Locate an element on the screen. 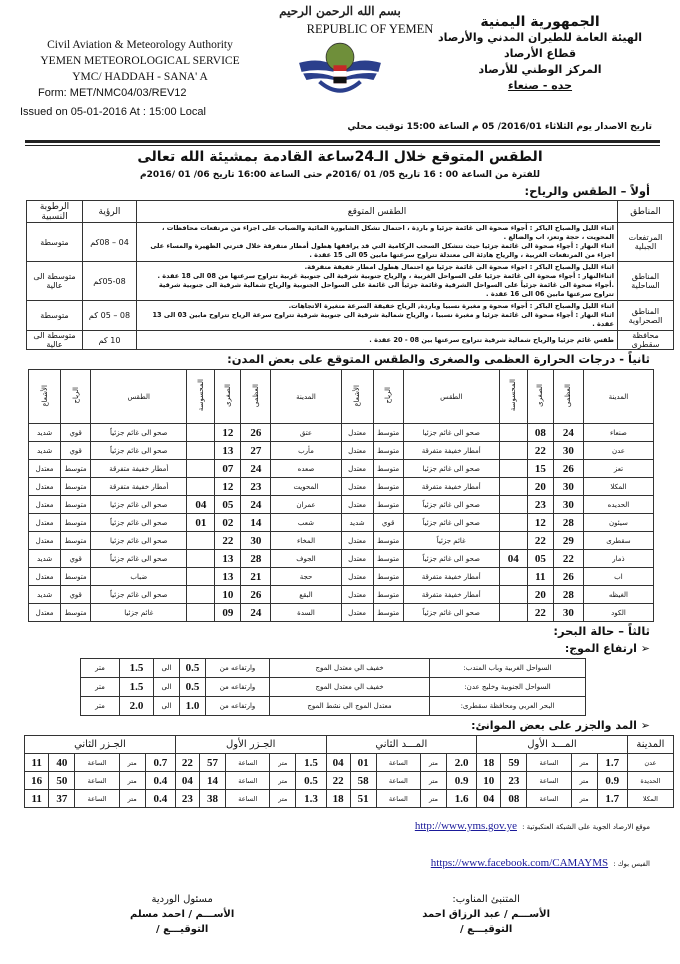 The image size is (680, 964). to-label: الى is located at coordinates (166, 687).